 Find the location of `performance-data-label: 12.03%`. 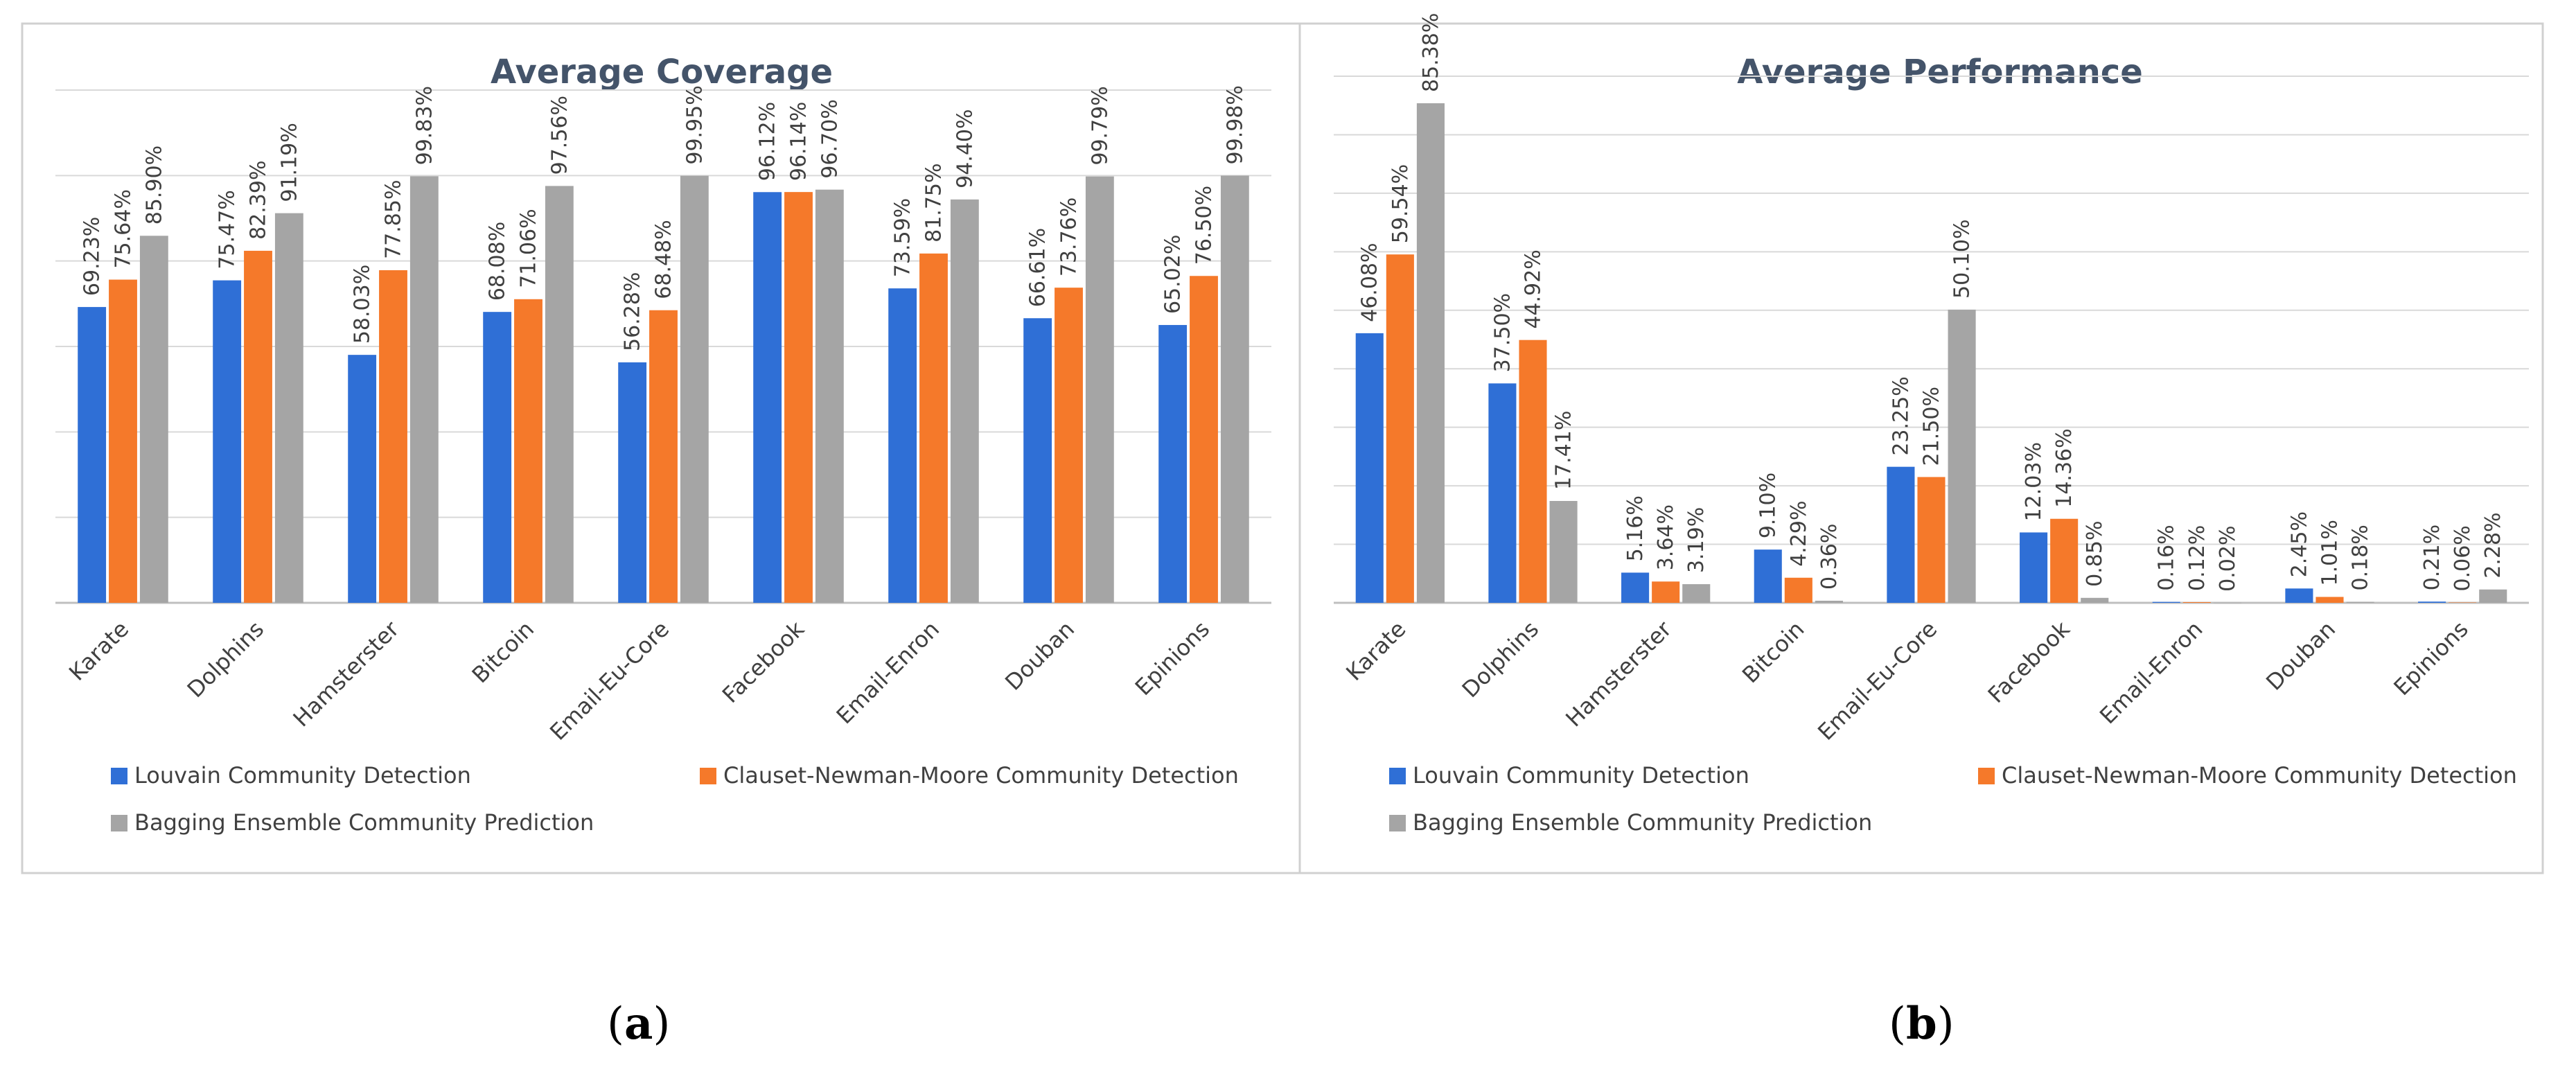

performance-data-label: 12.03% is located at coordinates (2034, 481).